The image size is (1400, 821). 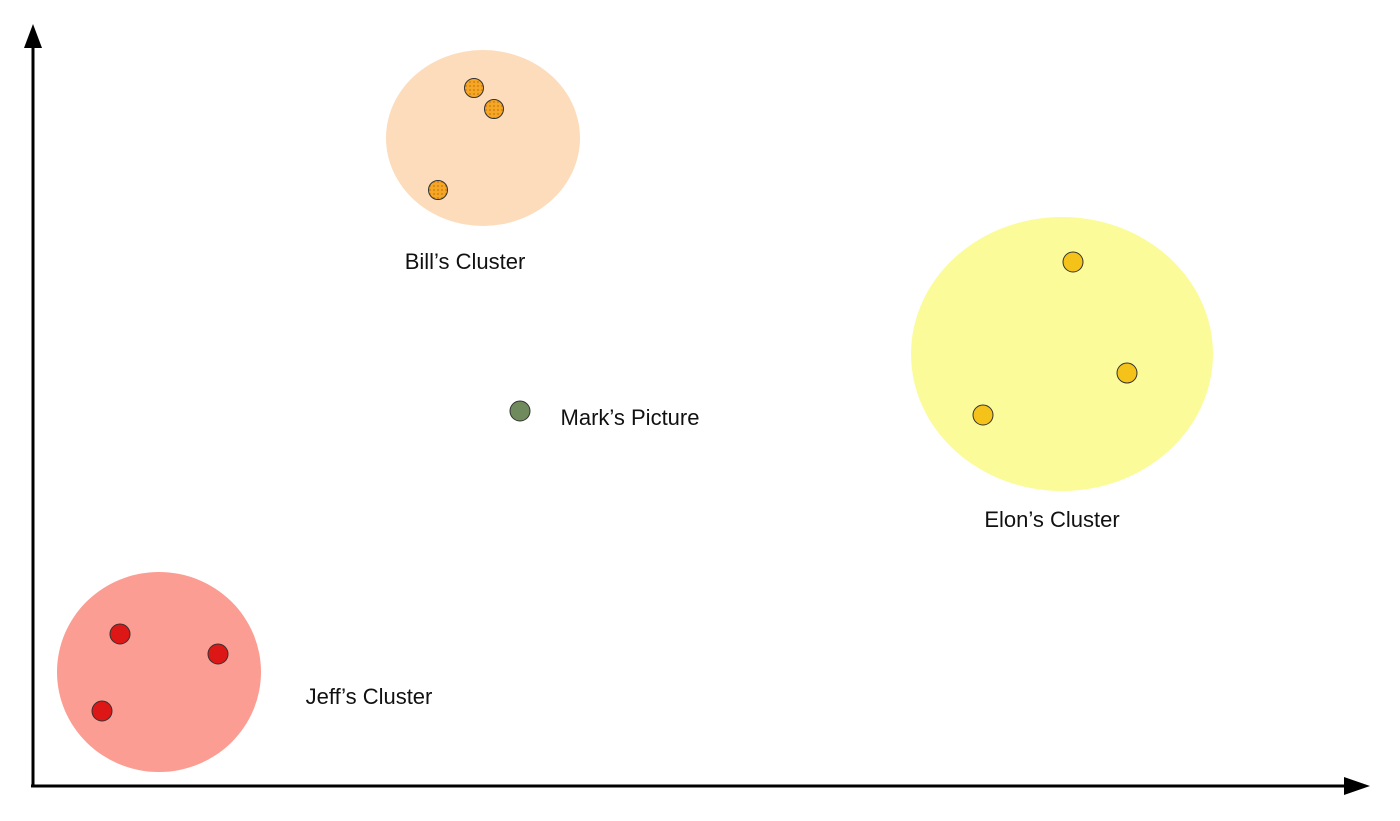 I want to click on cluster-bill: Bill’s Cluster, so click(x=483, y=162).